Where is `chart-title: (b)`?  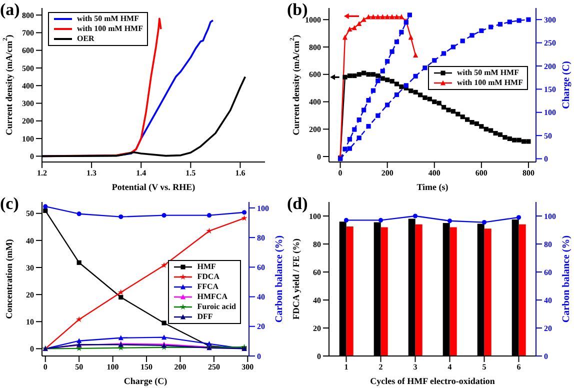 chart-title: (b) is located at coordinates (297, 9).